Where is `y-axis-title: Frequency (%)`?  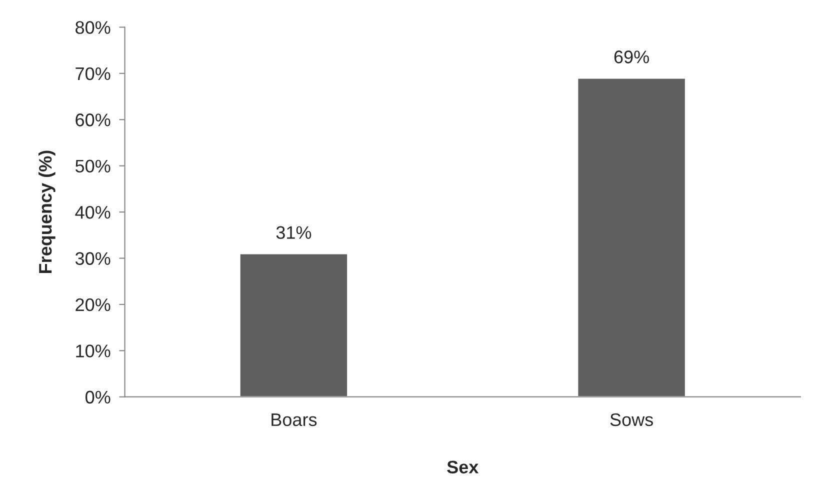
y-axis-title: Frequency (%) is located at coordinates (47, 212).